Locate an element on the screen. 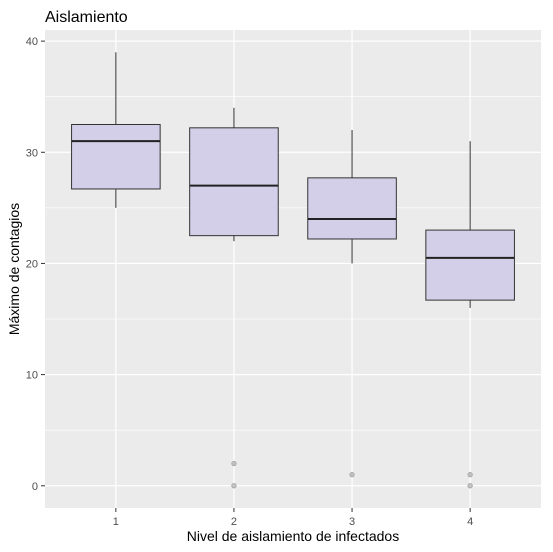  y-tick-label: 40 is located at coordinates (32, 42).